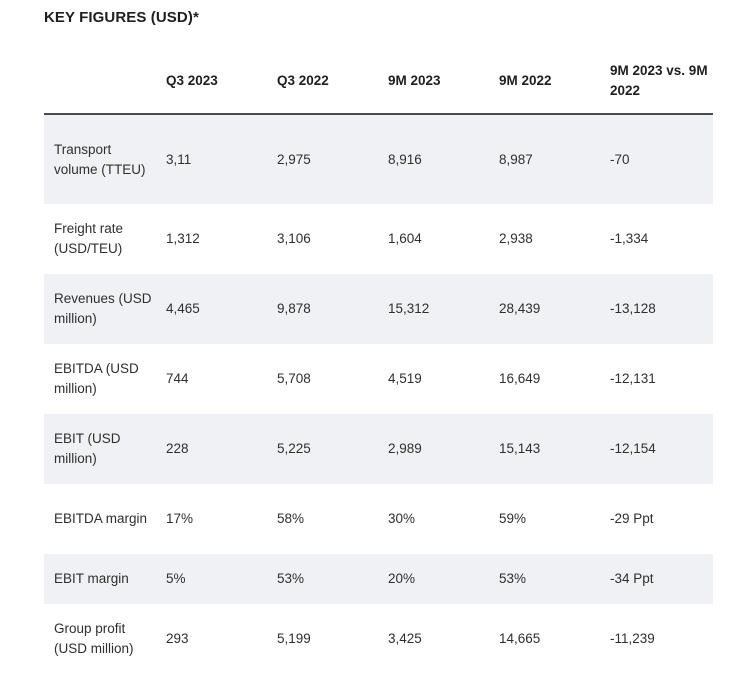 Image resolution: width=739 pixels, height=679 pixels. Describe the element at coordinates (633, 378) in the screenshot. I see `table-cell: -12,131` at that location.